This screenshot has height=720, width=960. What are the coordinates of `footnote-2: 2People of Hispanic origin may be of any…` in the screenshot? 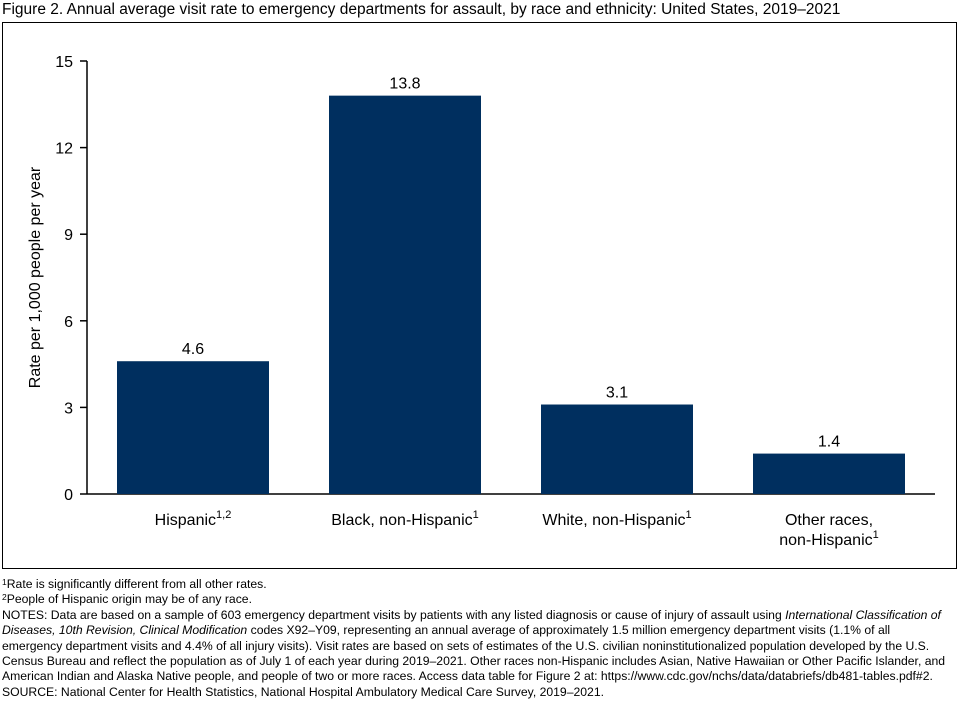 It's located at (477, 599).